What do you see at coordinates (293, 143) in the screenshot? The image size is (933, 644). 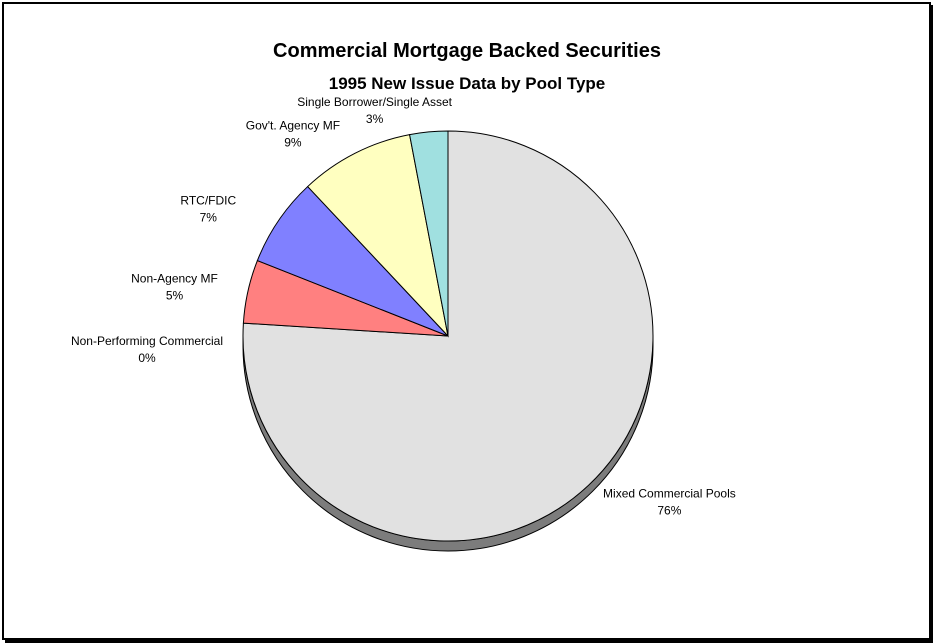 I see `slice-percent: 9%` at bounding box center [293, 143].